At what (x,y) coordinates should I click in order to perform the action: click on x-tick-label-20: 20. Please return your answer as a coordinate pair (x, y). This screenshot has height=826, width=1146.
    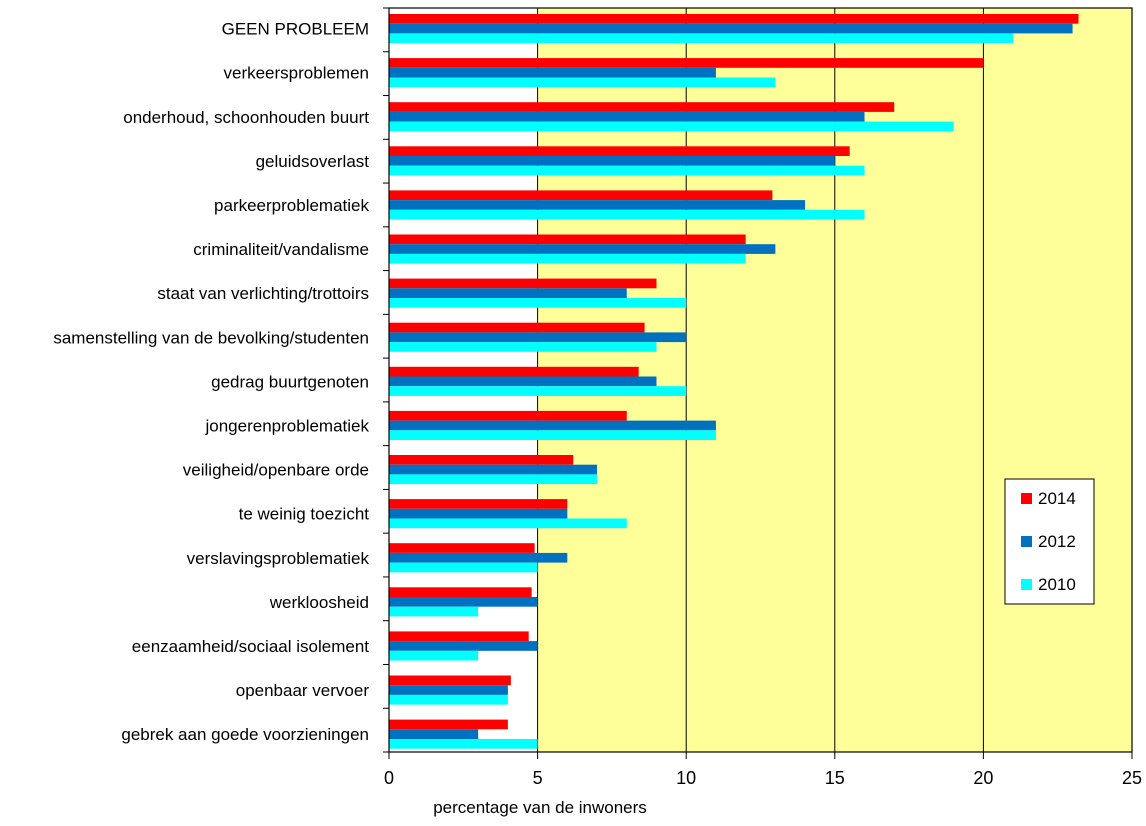
    Looking at the image, I should click on (983, 778).